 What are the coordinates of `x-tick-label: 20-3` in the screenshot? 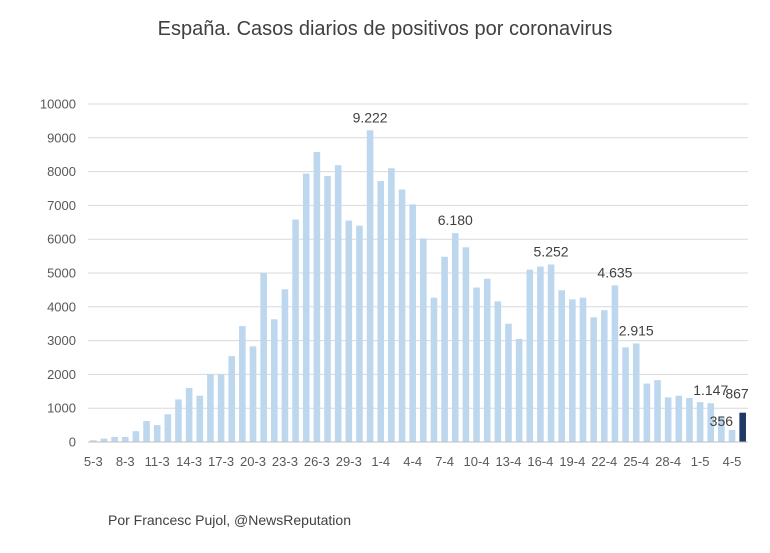 It's located at (253, 461).